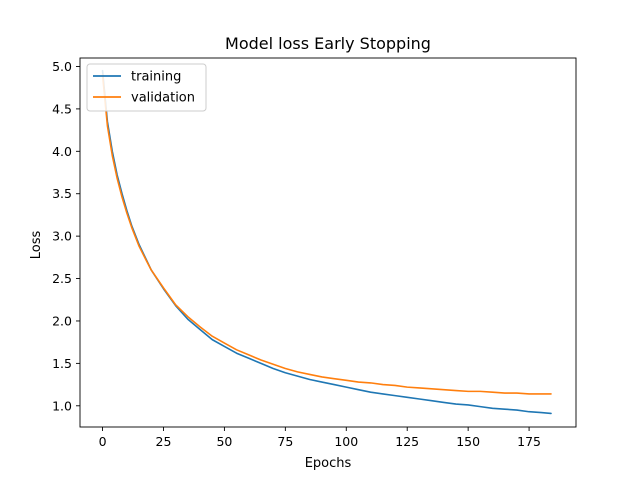  Describe the element at coordinates (328, 43) in the screenshot. I see `chart-title: Model loss Early Stopping` at that location.